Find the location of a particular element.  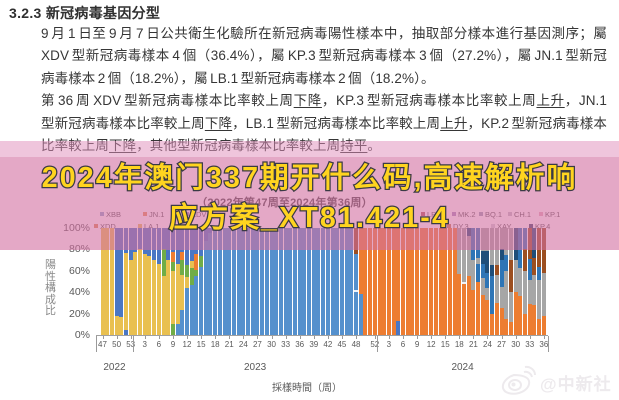

bar-segment-br is located at coordinates (496, 270).